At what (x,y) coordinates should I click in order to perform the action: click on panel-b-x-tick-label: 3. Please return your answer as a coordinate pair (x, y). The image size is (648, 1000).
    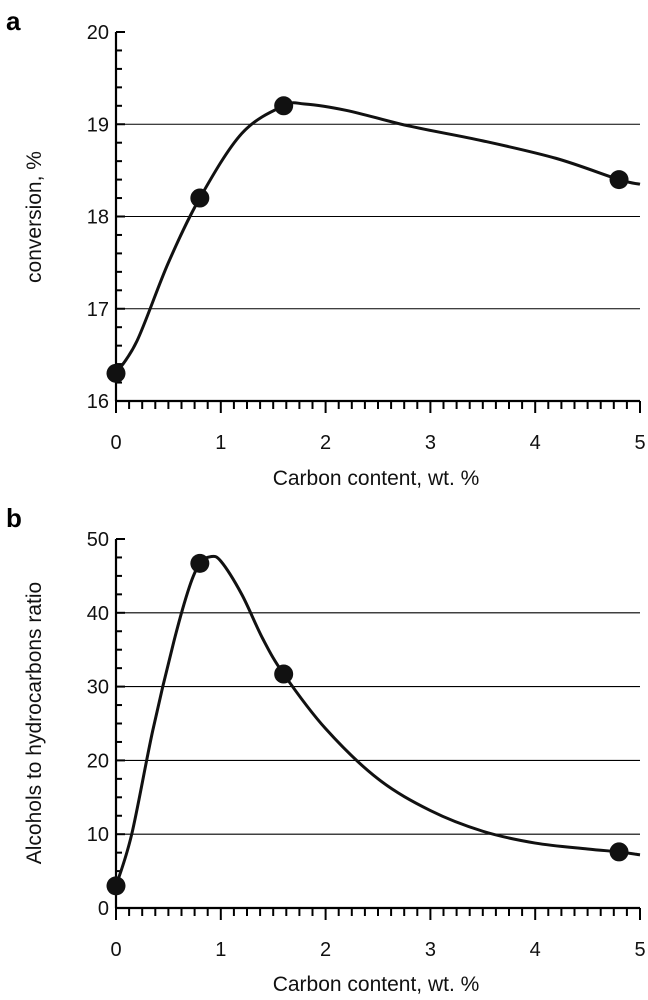
    Looking at the image, I should click on (430, 950).